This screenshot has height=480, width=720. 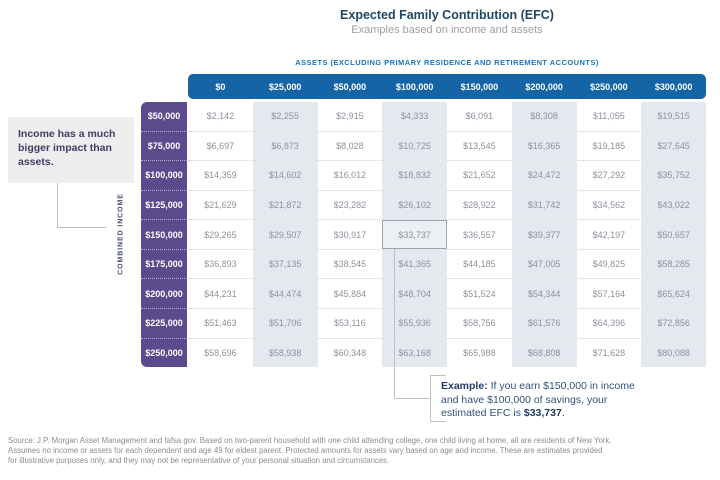 What do you see at coordinates (285, 175) in the screenshot?
I see `efc-cell: $14,602` at bounding box center [285, 175].